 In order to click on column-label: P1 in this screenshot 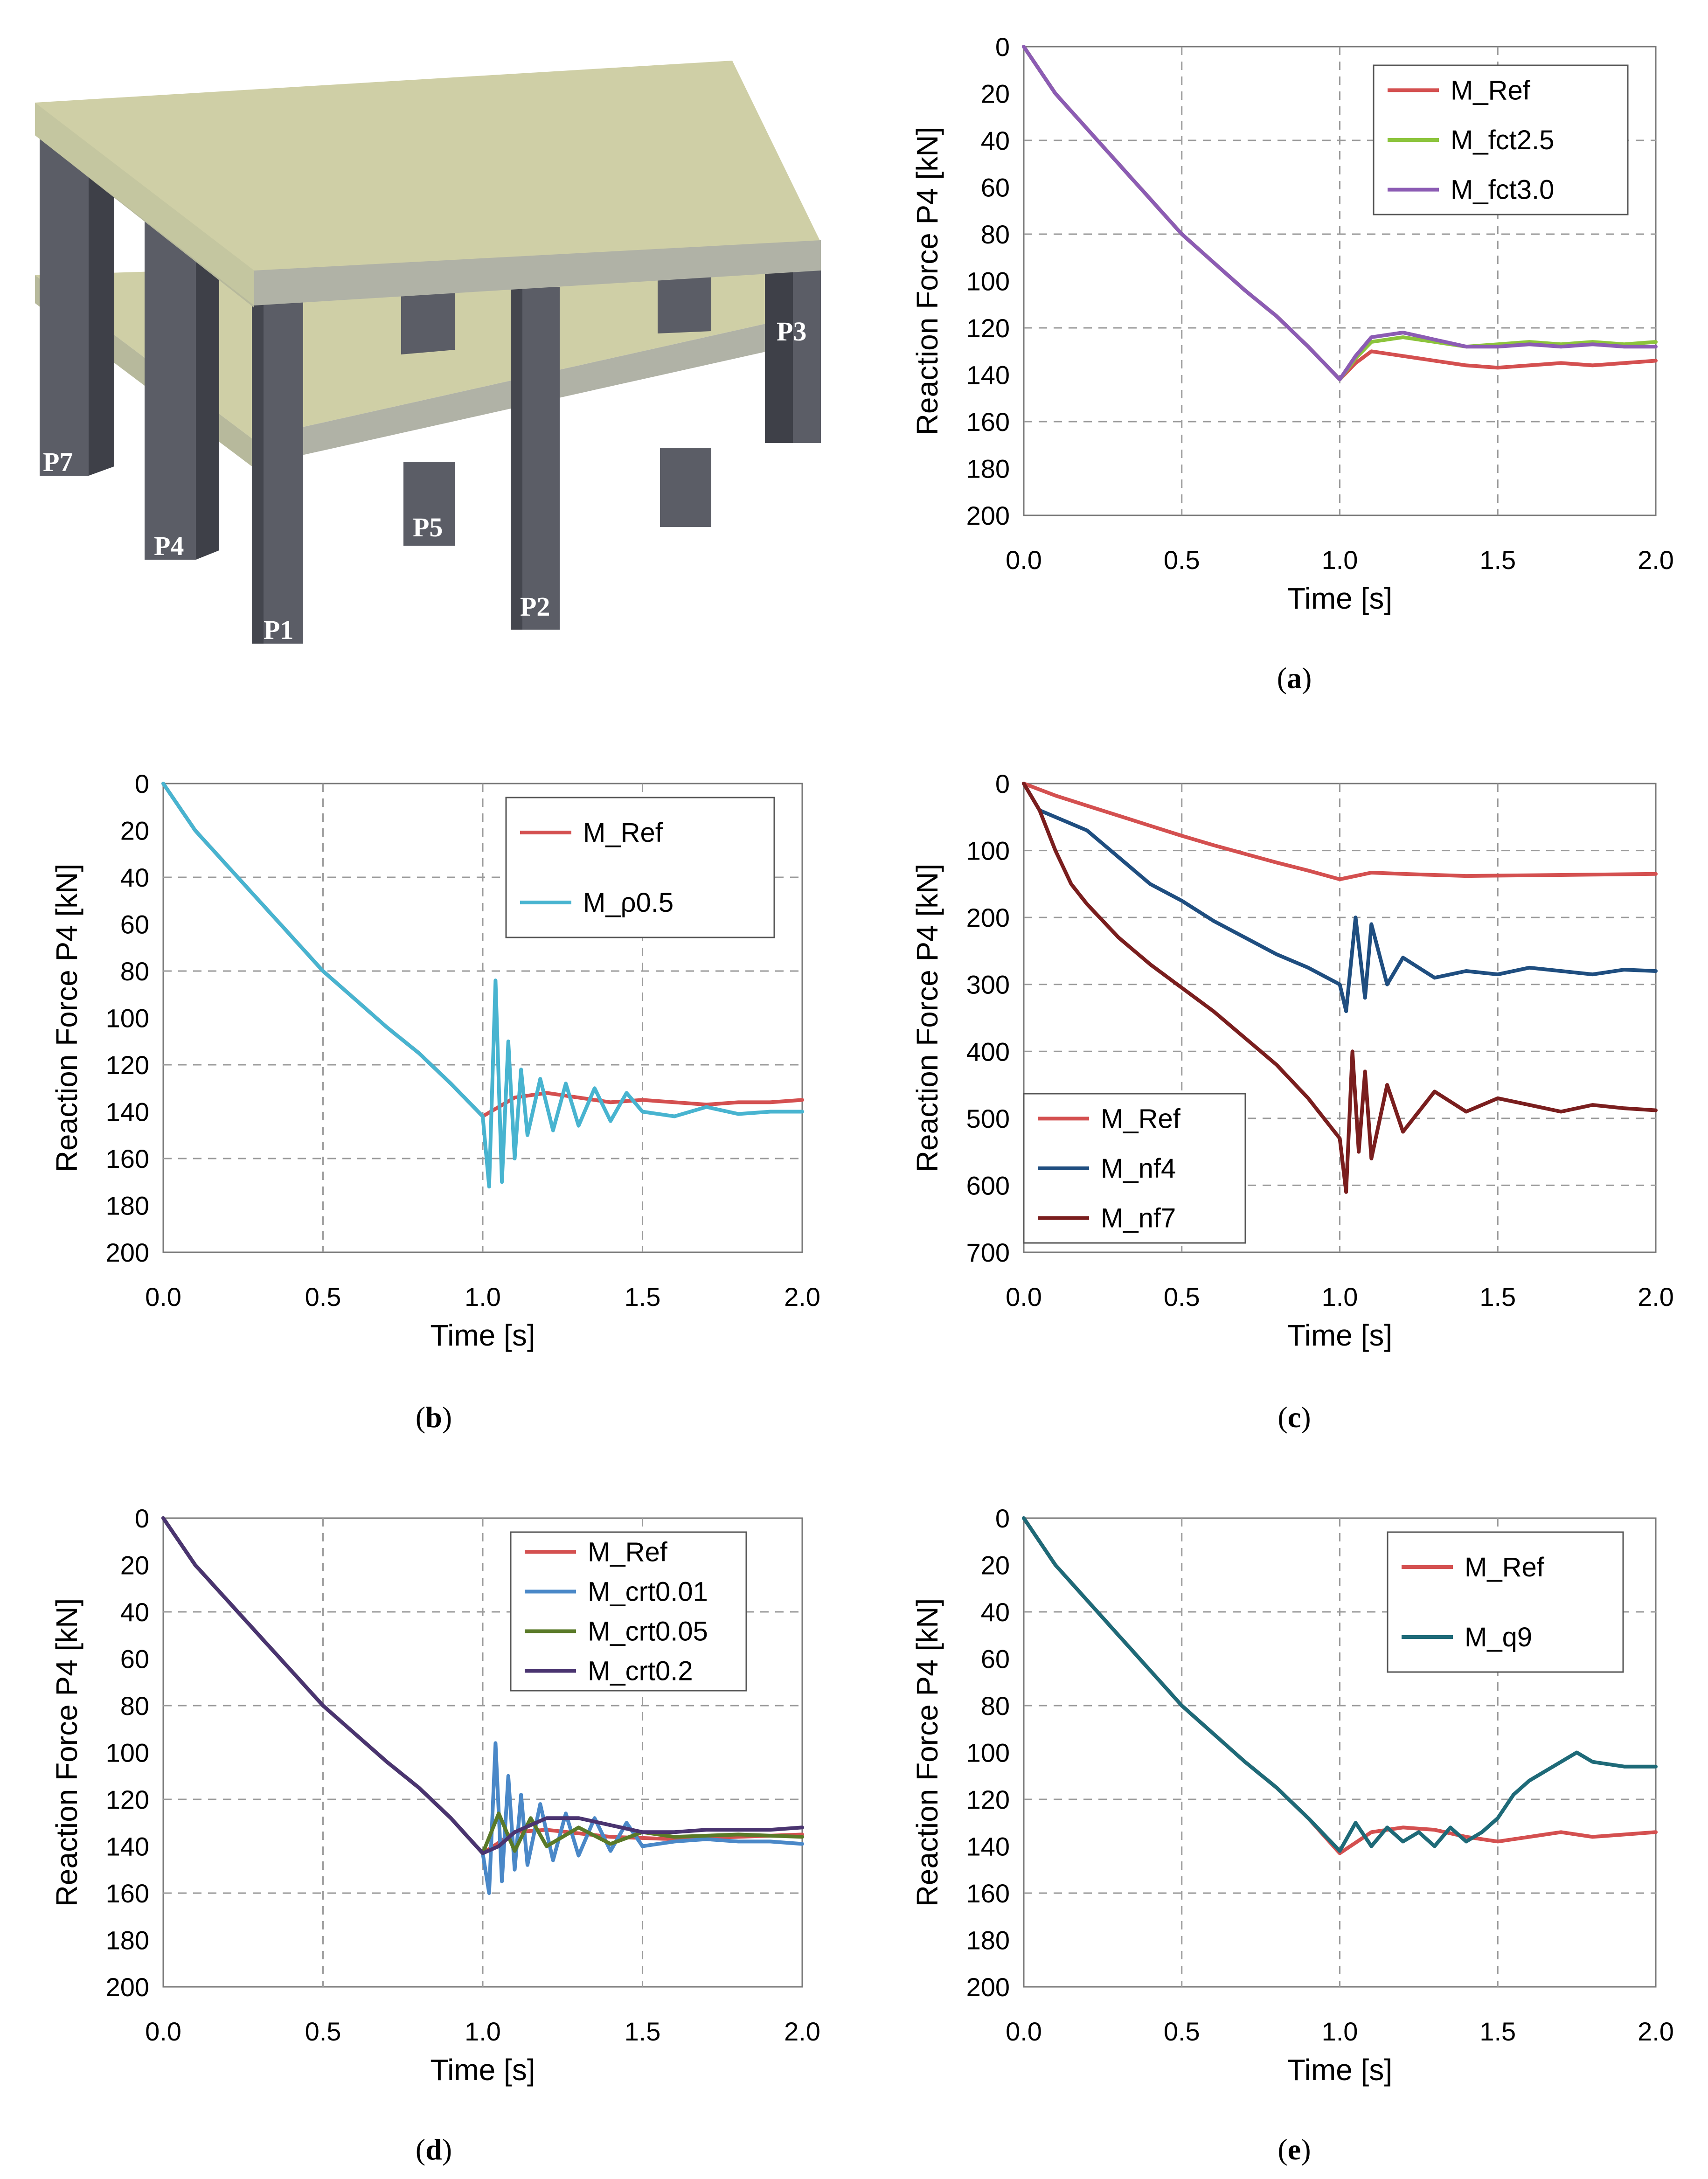, I will do `click(278, 630)`.